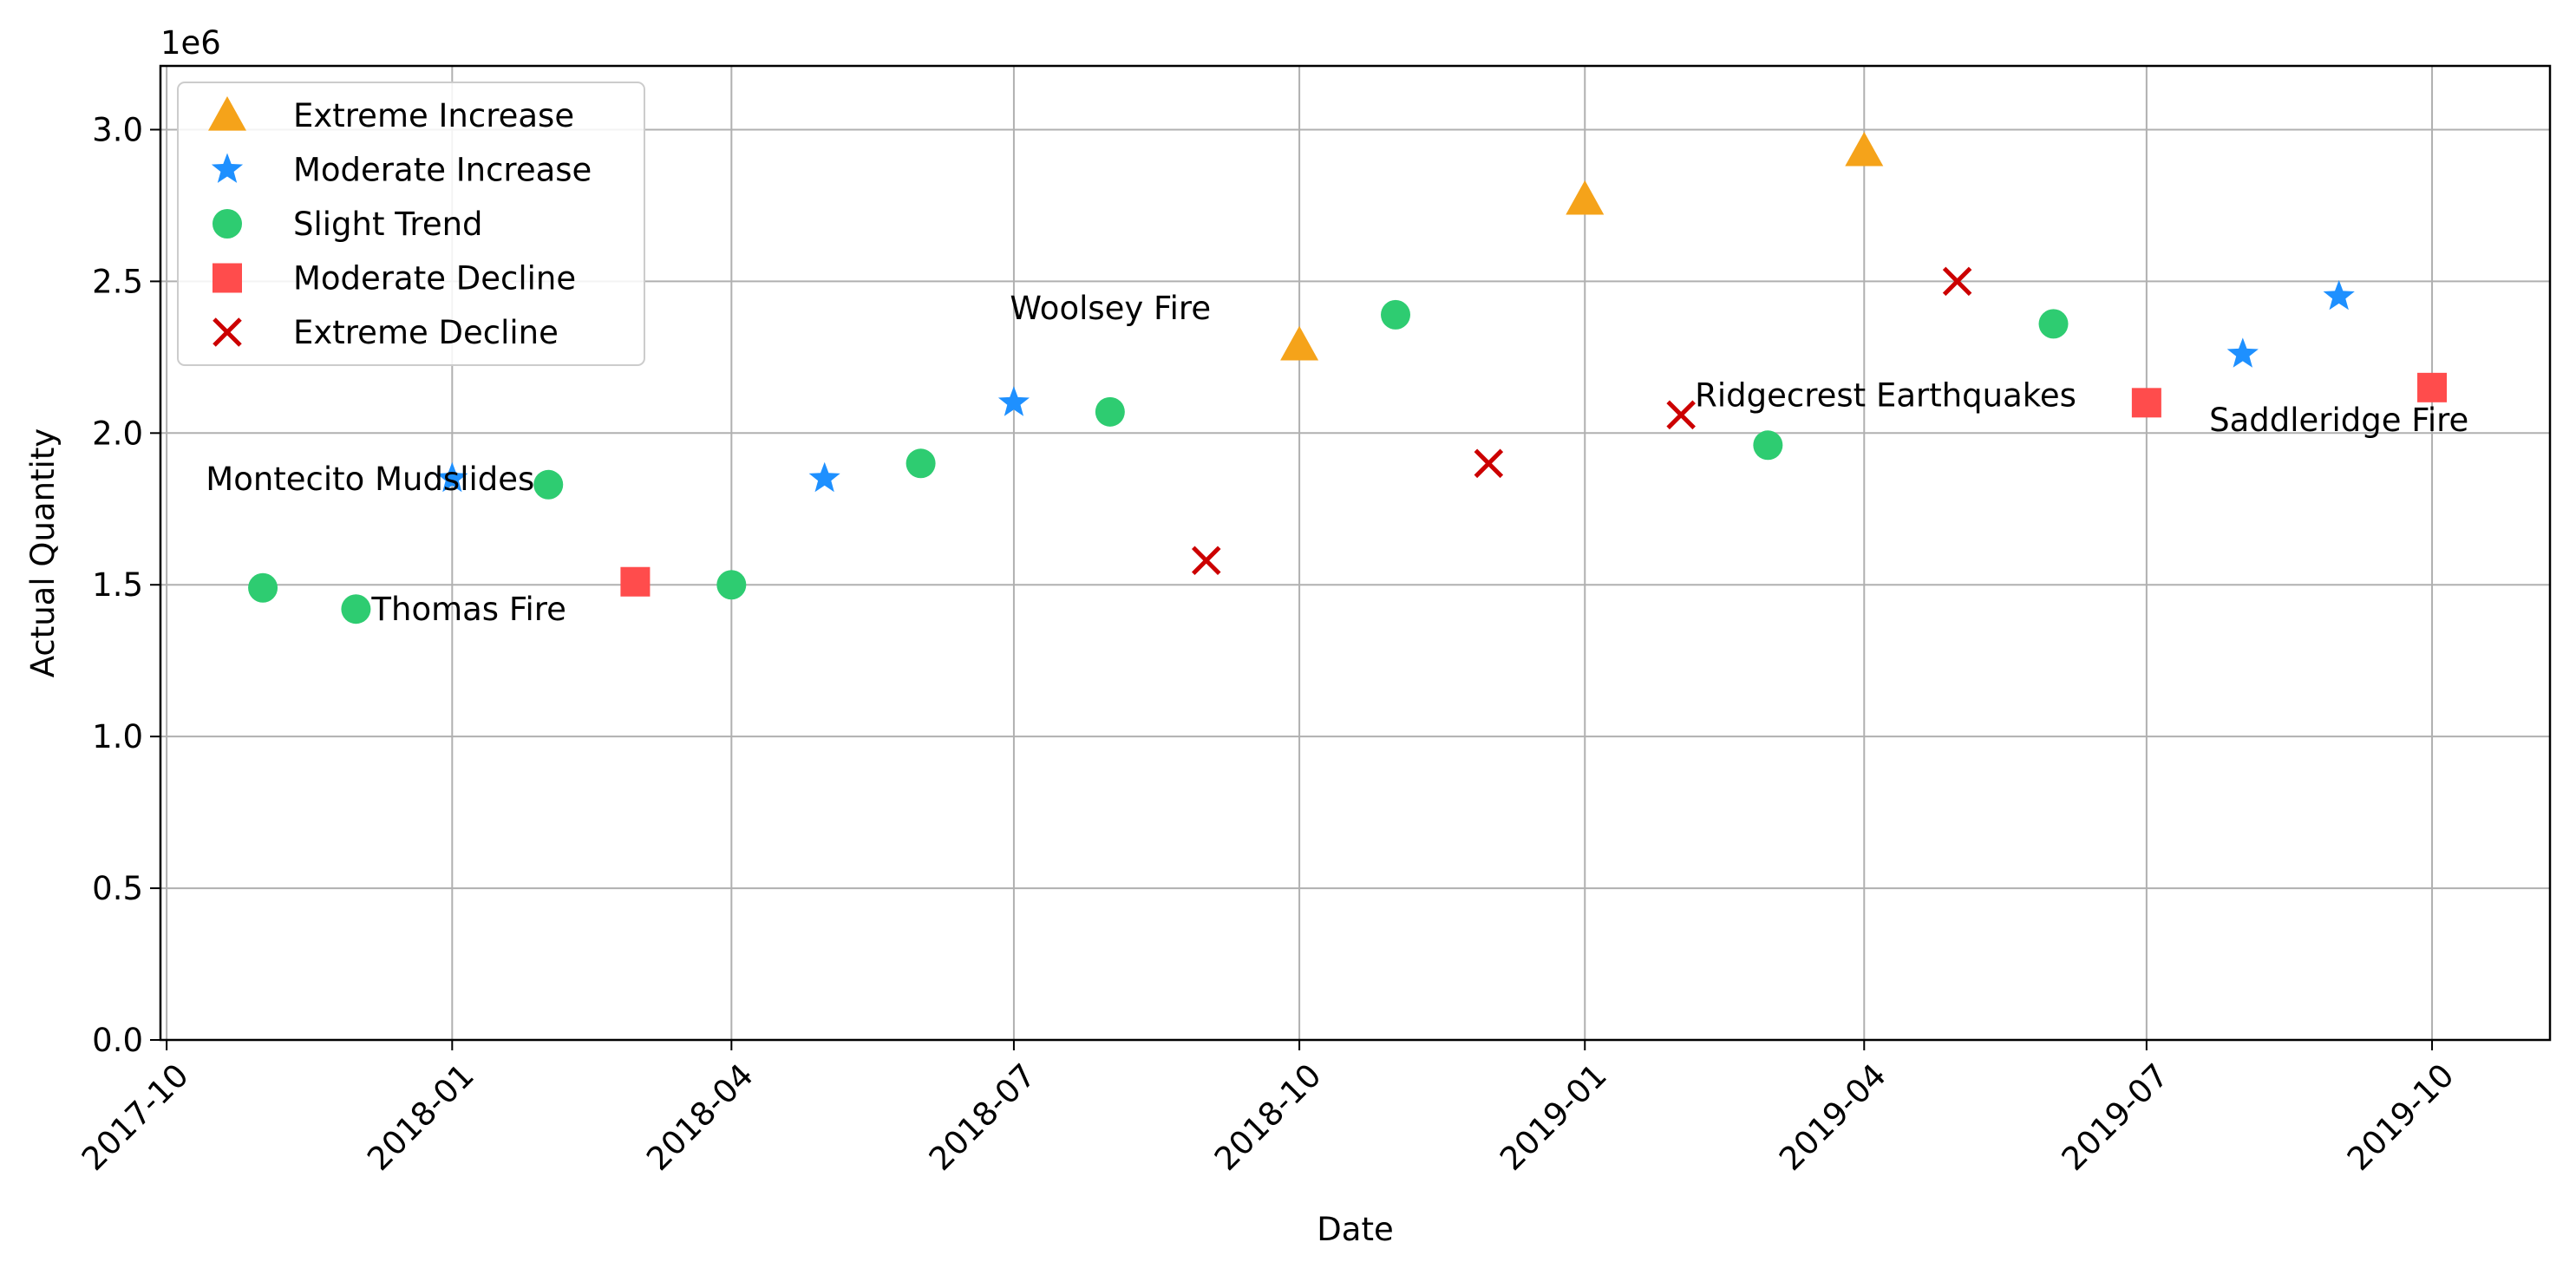 This screenshot has height=1275, width=2576. Describe the element at coordinates (117, 736) in the screenshot. I see `y-tick-label: 1.0` at that location.